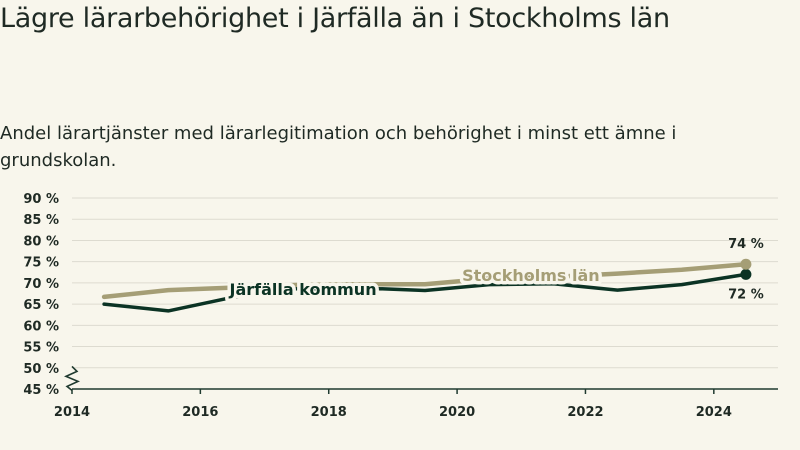 This screenshot has height=450, width=800. What do you see at coordinates (746, 294) in the screenshot?
I see `end-value-label: 72 %` at bounding box center [746, 294].